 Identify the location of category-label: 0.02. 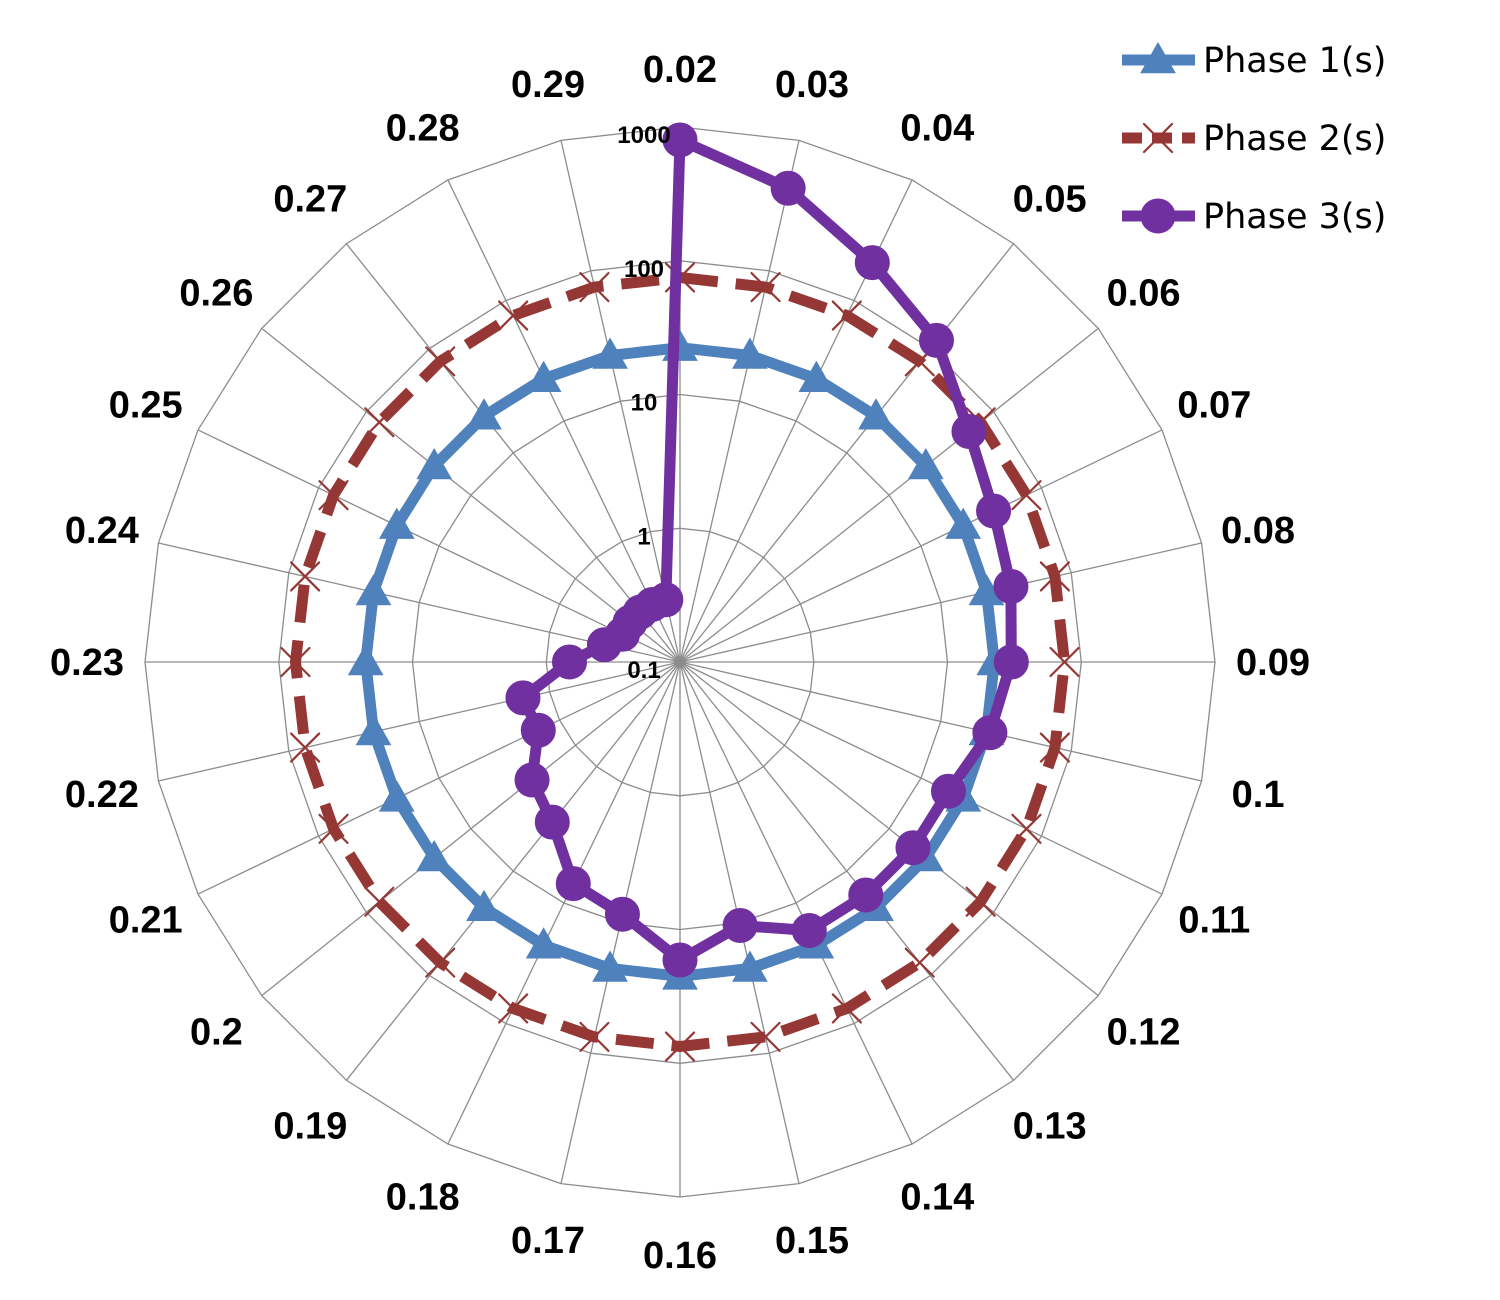
(680, 70).